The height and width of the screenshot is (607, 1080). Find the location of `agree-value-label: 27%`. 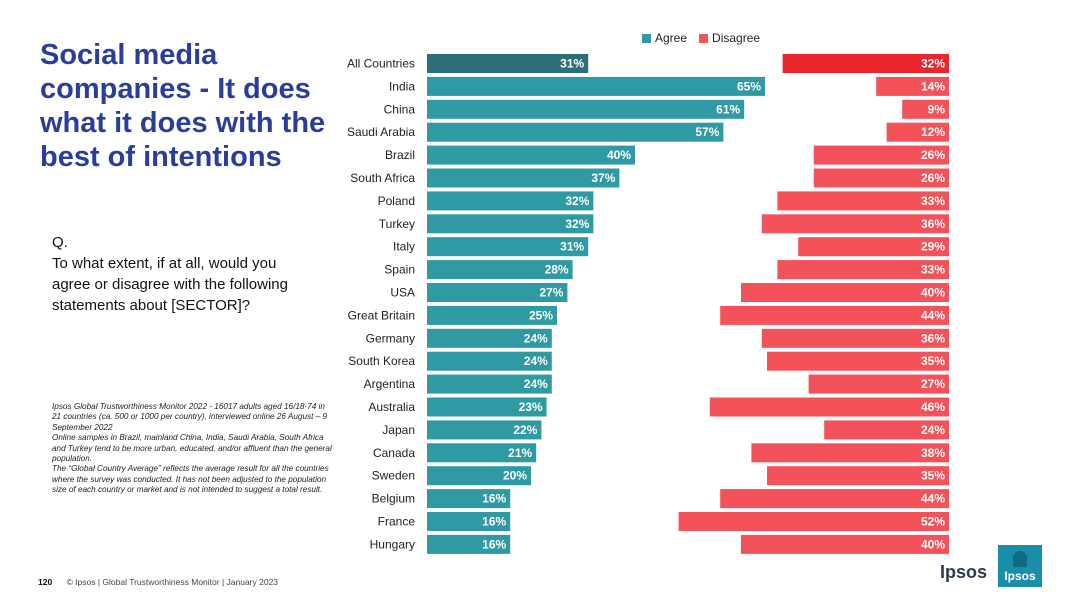

agree-value-label: 27% is located at coordinates (551, 293).